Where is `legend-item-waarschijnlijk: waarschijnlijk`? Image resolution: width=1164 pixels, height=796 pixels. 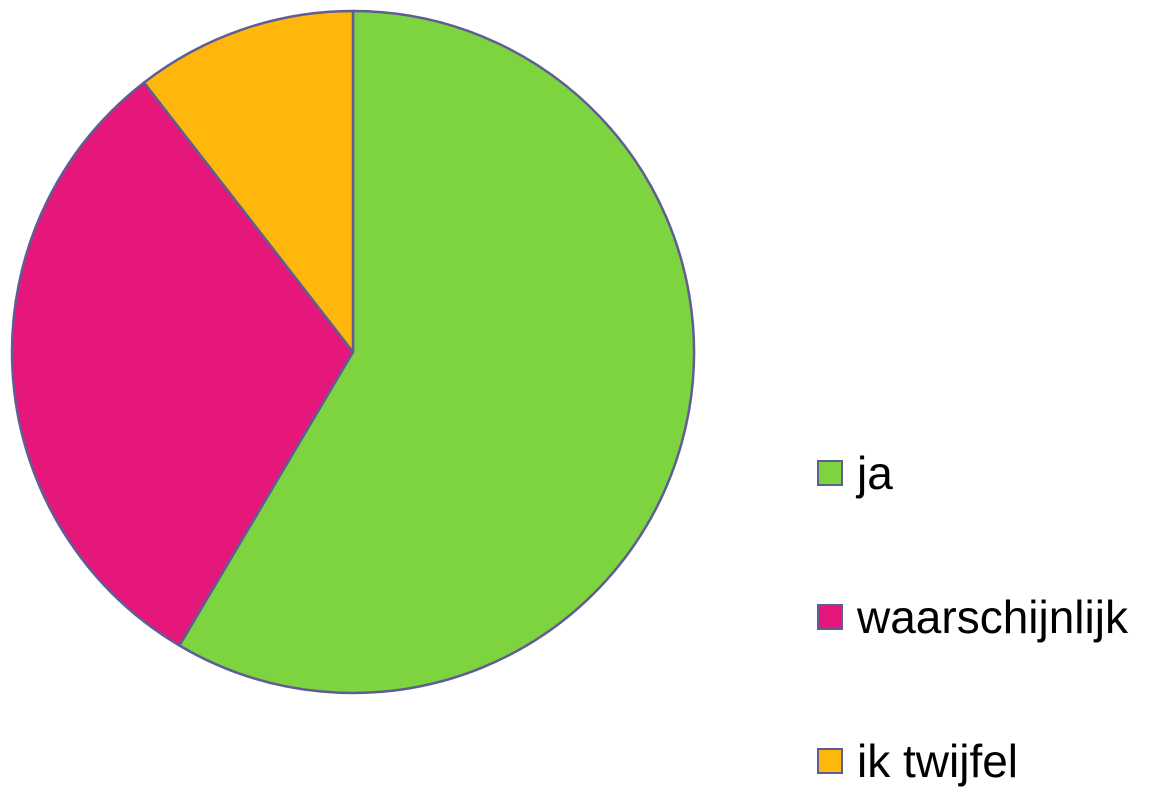 legend-item-waarschijnlijk: waarschijnlijk is located at coordinates (972, 617).